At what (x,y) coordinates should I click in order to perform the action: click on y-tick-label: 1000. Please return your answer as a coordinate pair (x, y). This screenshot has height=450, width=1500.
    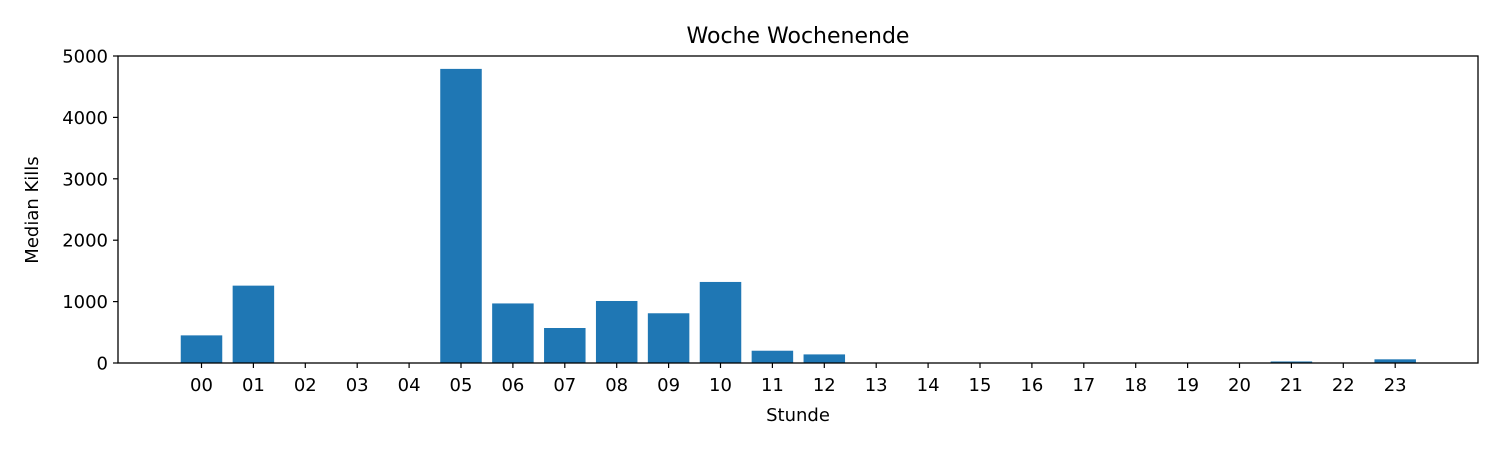
    Looking at the image, I should click on (85, 302).